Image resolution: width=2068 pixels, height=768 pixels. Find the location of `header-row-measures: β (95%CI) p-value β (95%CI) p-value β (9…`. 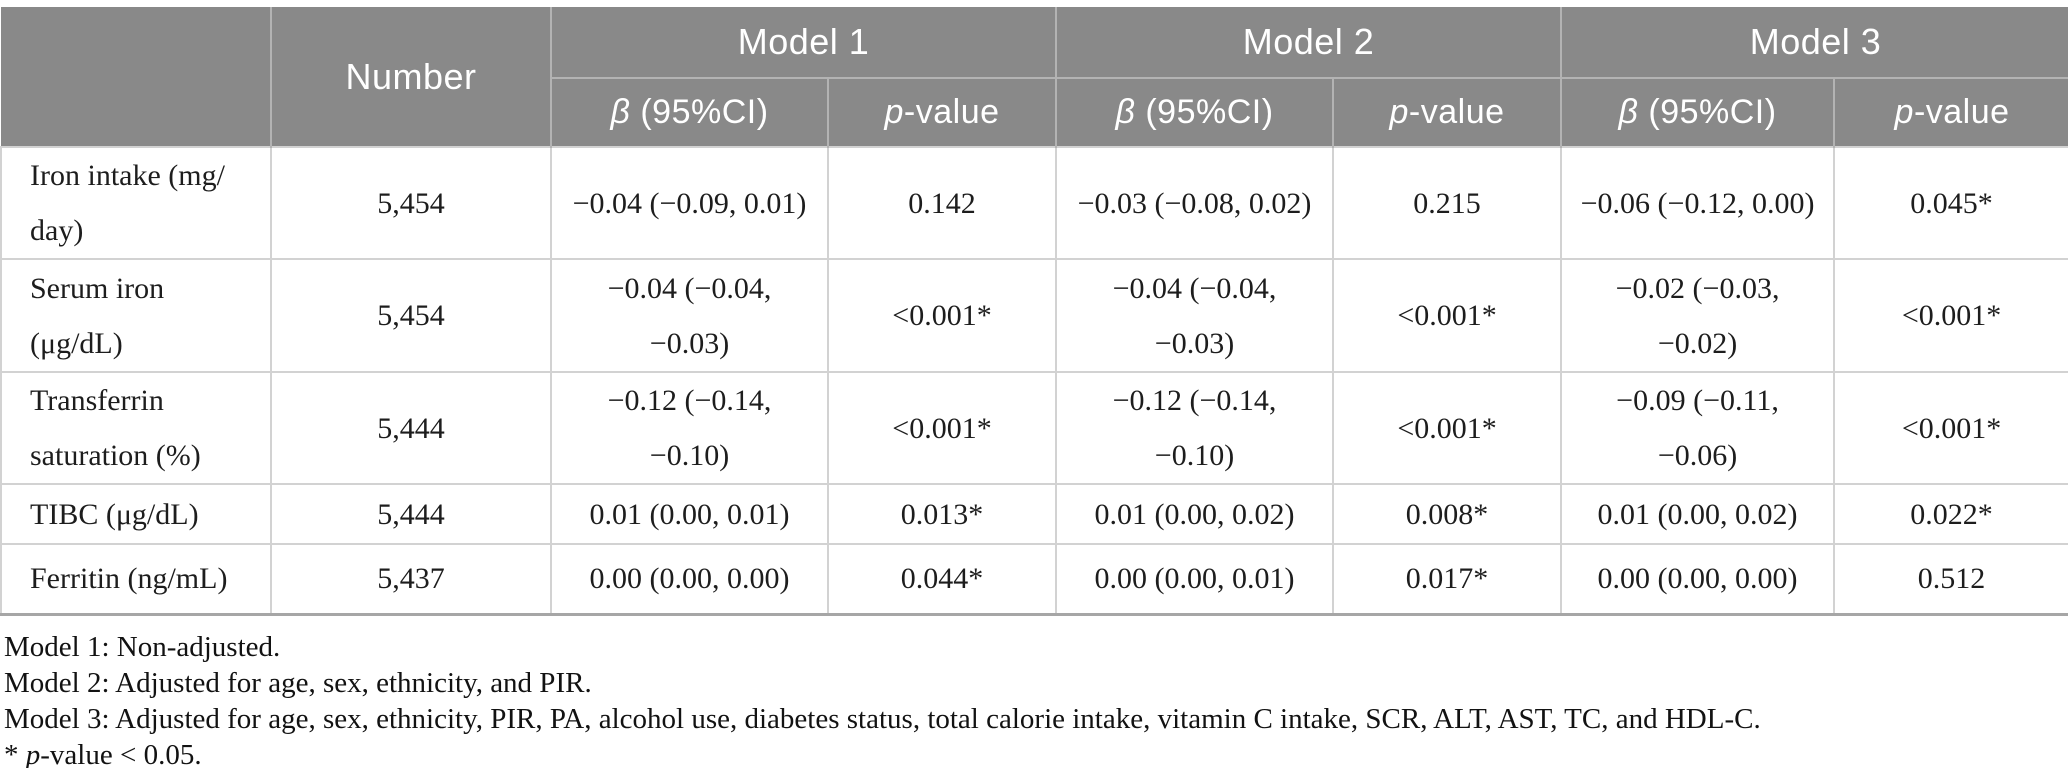

header-row-measures: β (95%CI) p-value β (95%CI) p-value β (9… is located at coordinates (1034, 112).